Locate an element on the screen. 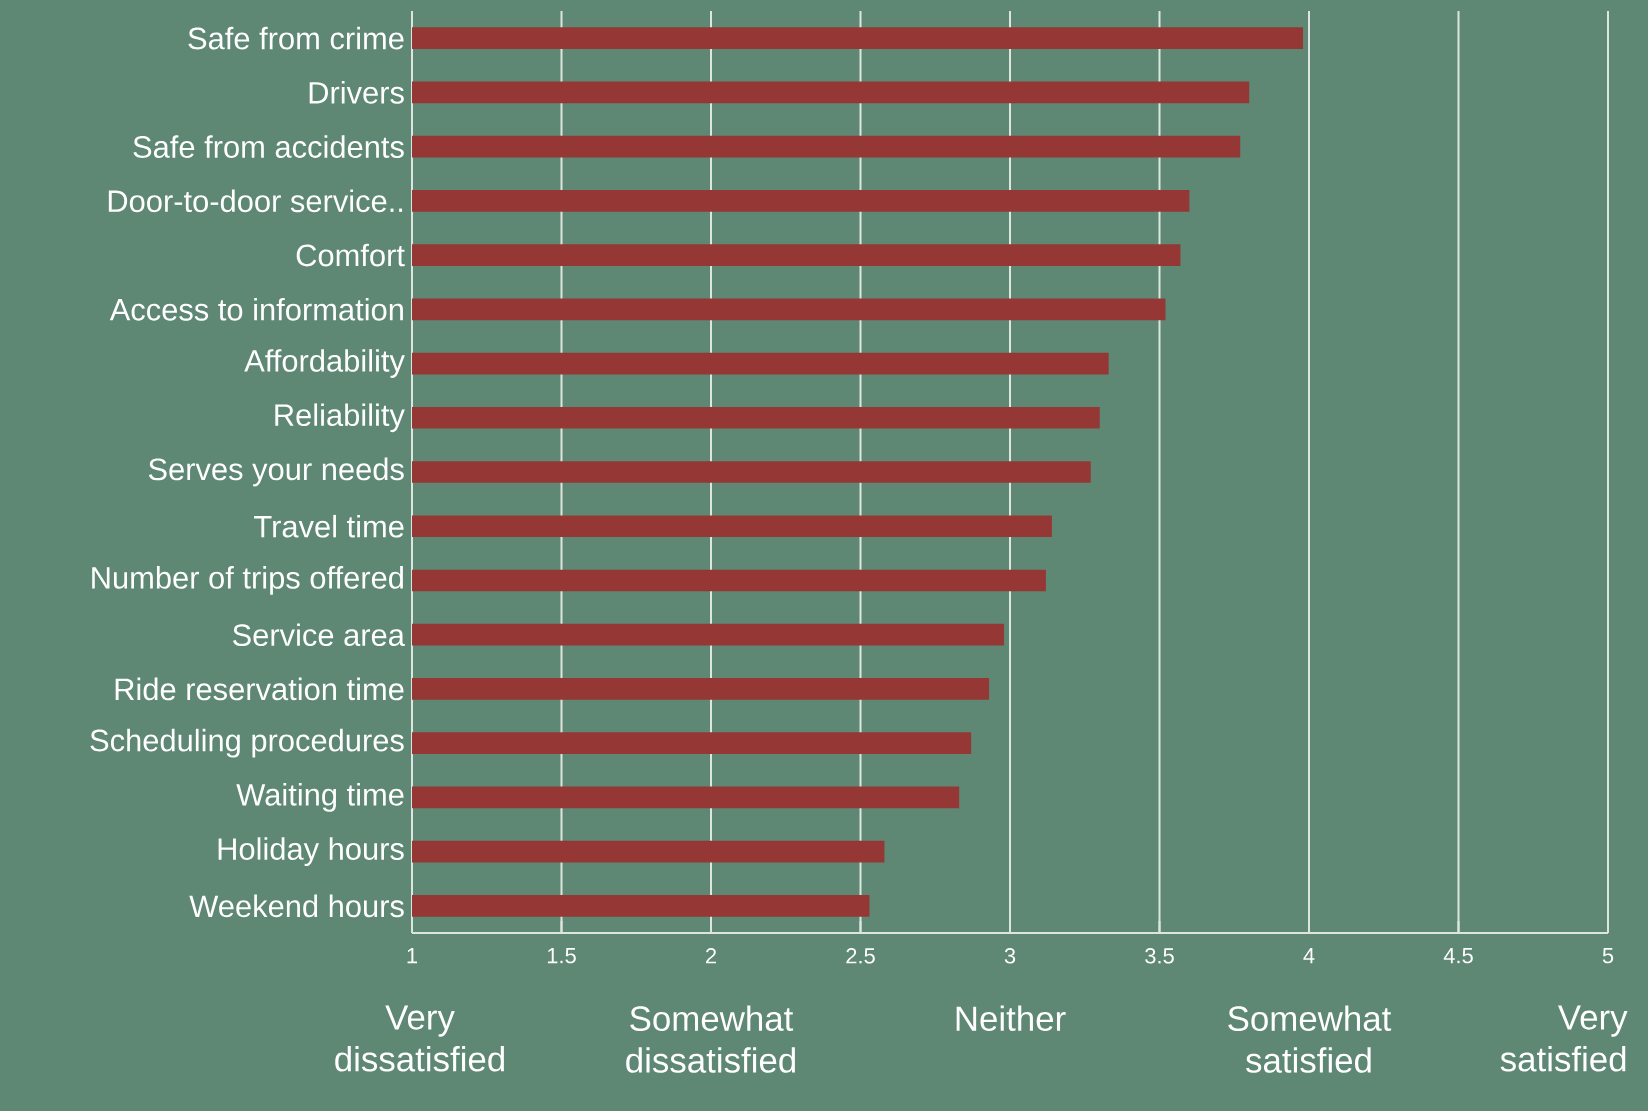 This screenshot has width=1648, height=1111. x-tick-label: 4 is located at coordinates (1309, 956).